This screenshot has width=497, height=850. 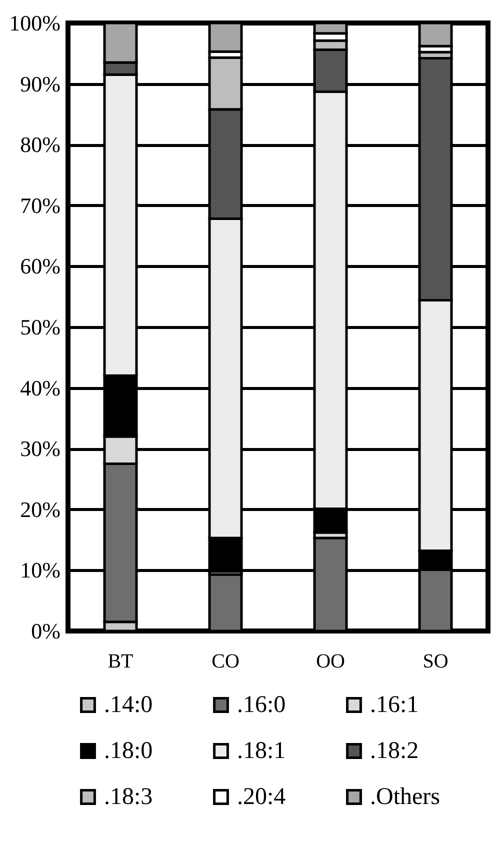 What do you see at coordinates (40, 83) in the screenshot?
I see `y-tick-label: 90%` at bounding box center [40, 83].